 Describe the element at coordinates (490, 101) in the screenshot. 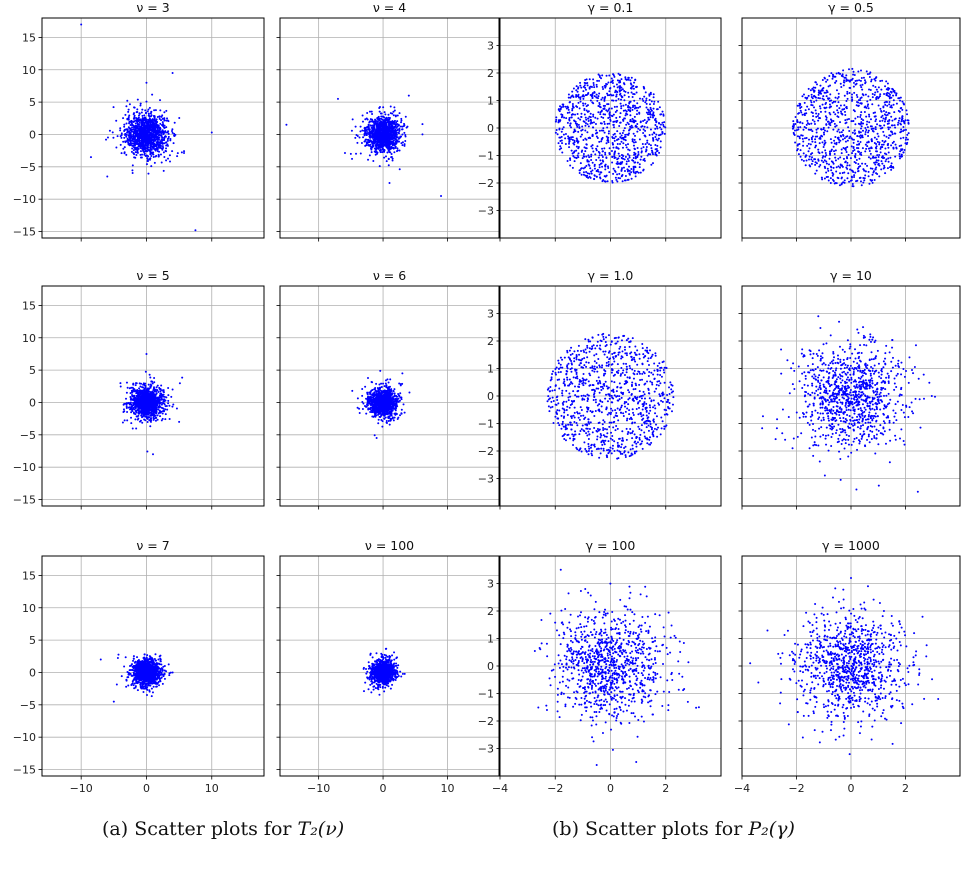

I see `y-tick-label: 1` at that location.